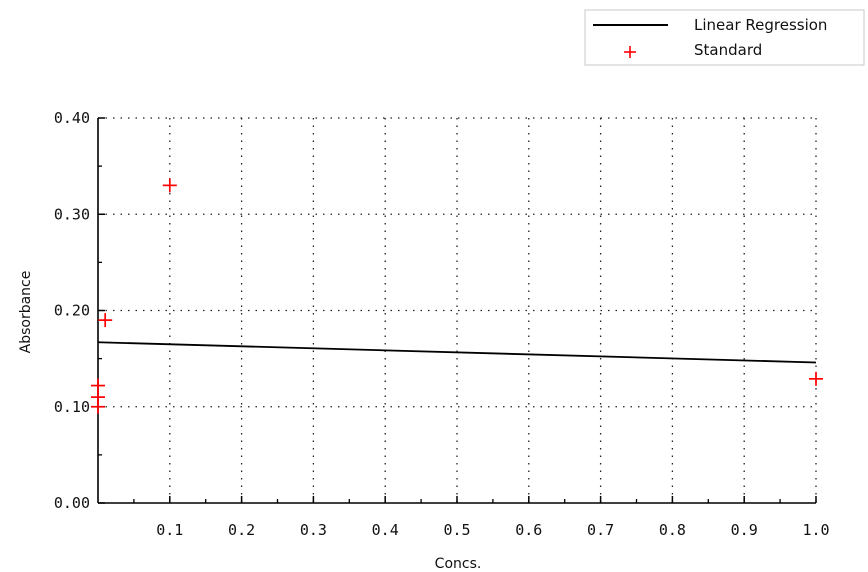  What do you see at coordinates (72, 503) in the screenshot?
I see `y-tick-label: 0.00` at bounding box center [72, 503].